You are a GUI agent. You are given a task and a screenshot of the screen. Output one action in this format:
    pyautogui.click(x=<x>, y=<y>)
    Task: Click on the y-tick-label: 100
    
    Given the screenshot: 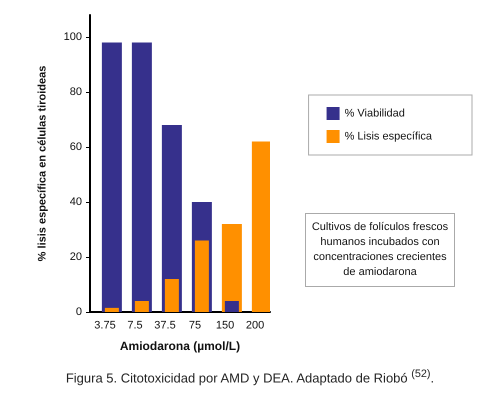 What is the action you would take?
    pyautogui.click(x=73, y=37)
    